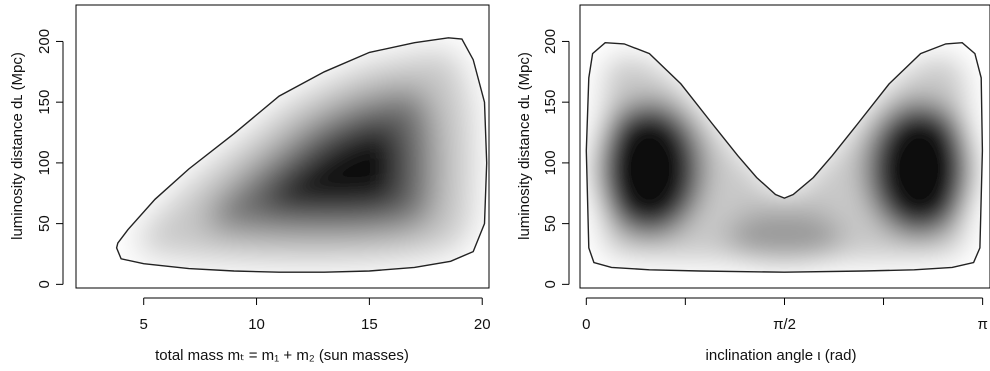 The image size is (990, 371). What do you see at coordinates (781, 355) in the screenshot?
I see `right-x-axis-title: inclination angle ι (rad)` at bounding box center [781, 355].